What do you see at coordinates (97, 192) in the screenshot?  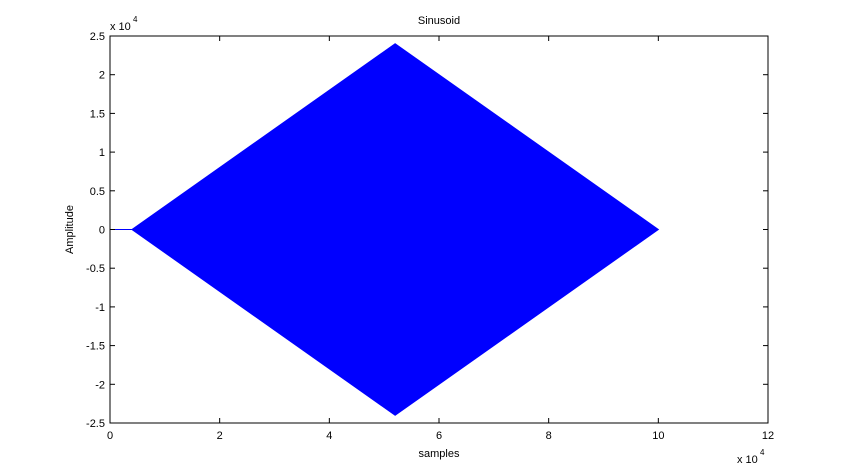 I see `y-tick-label: 0.5` at bounding box center [97, 192].